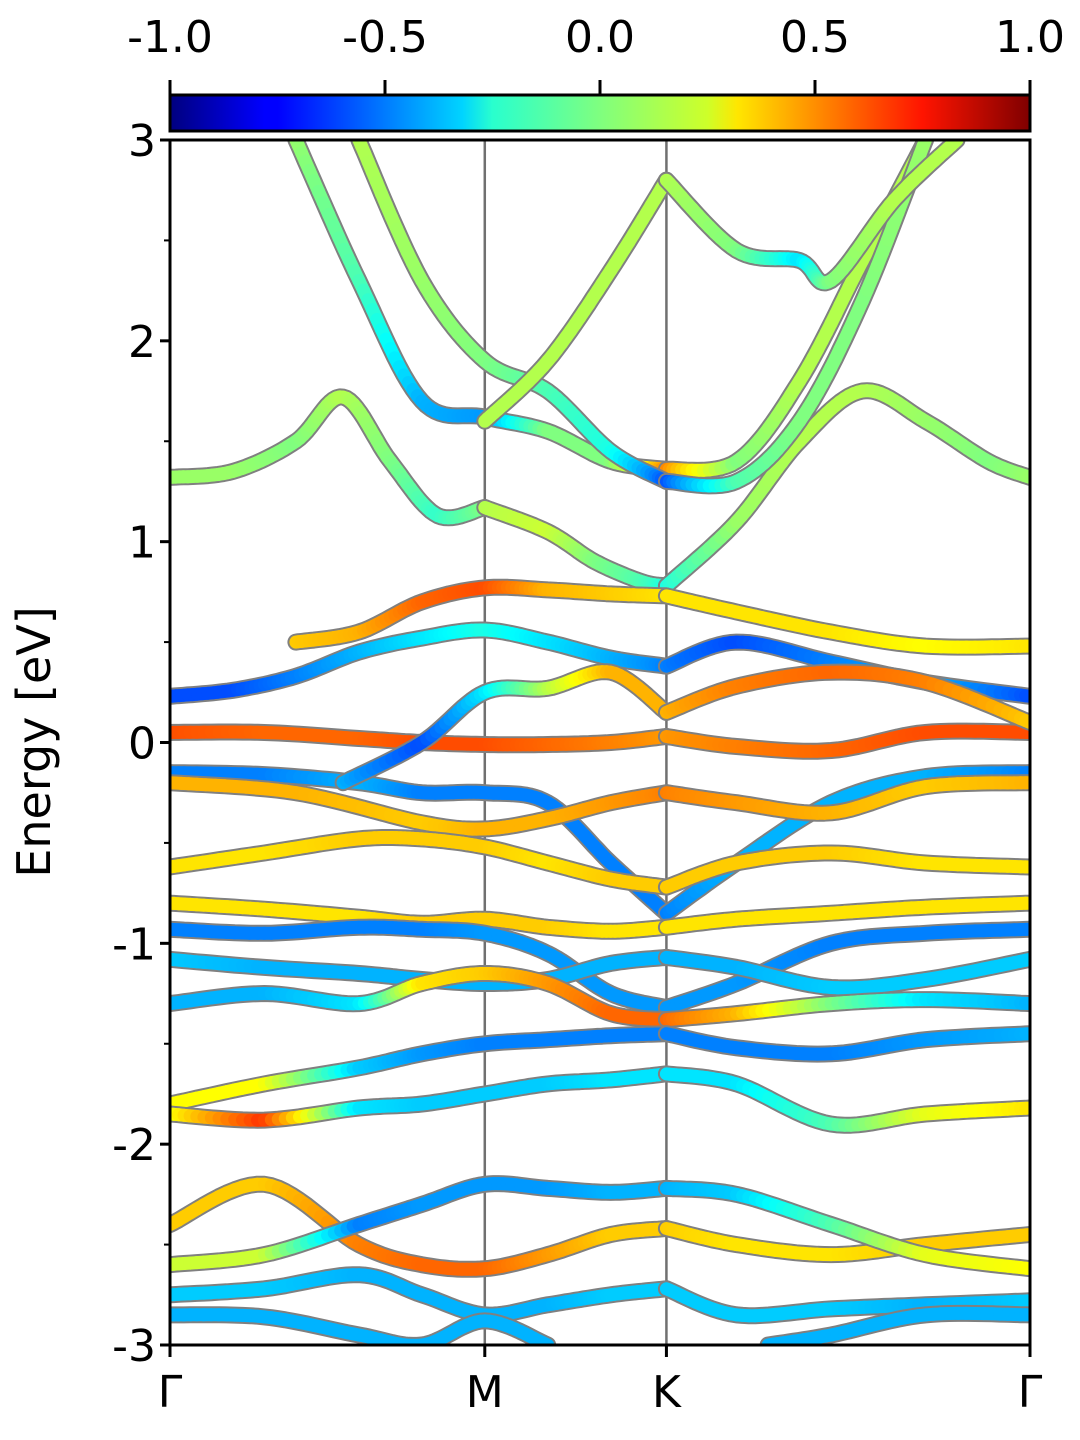 The height and width of the screenshot is (1440, 1080). I want to click on y-tick-label: -2, so click(134, 1145).